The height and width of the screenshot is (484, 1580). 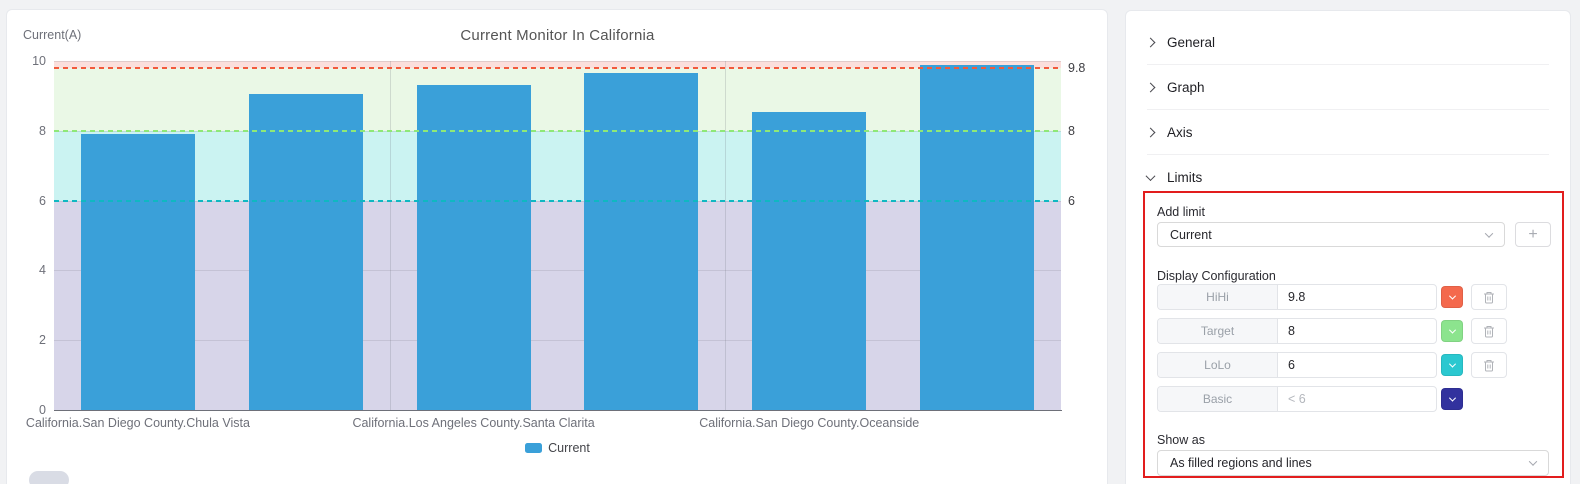 What do you see at coordinates (1332, 365) in the screenshot?
I see `limit-row-lolo: LoLo 6` at bounding box center [1332, 365].